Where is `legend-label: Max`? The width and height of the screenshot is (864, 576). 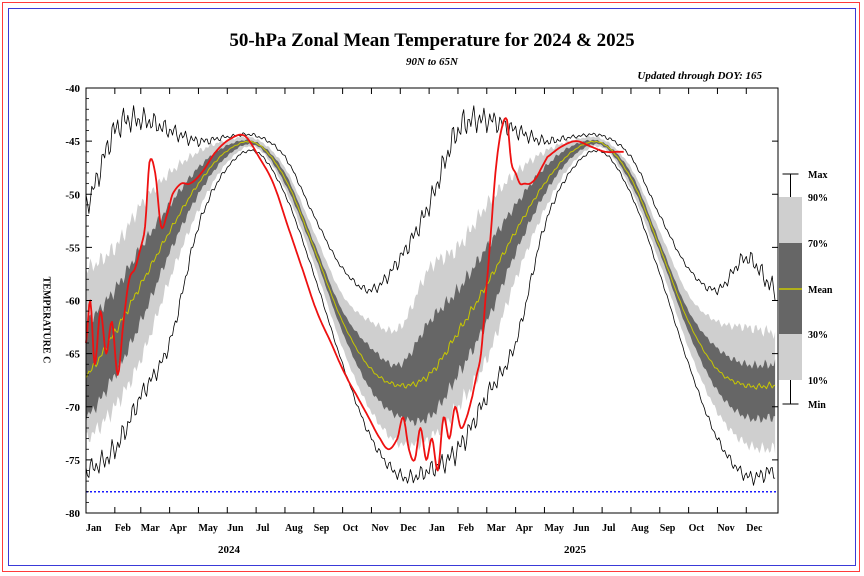 legend-label: Max is located at coordinates (817, 175).